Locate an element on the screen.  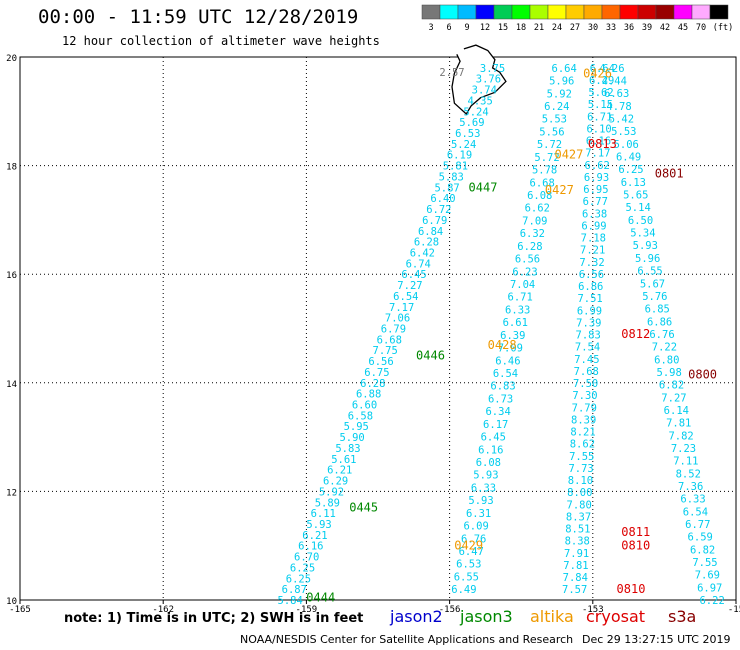
wave-height-value: 6.39 is located at coordinates (512, 336).